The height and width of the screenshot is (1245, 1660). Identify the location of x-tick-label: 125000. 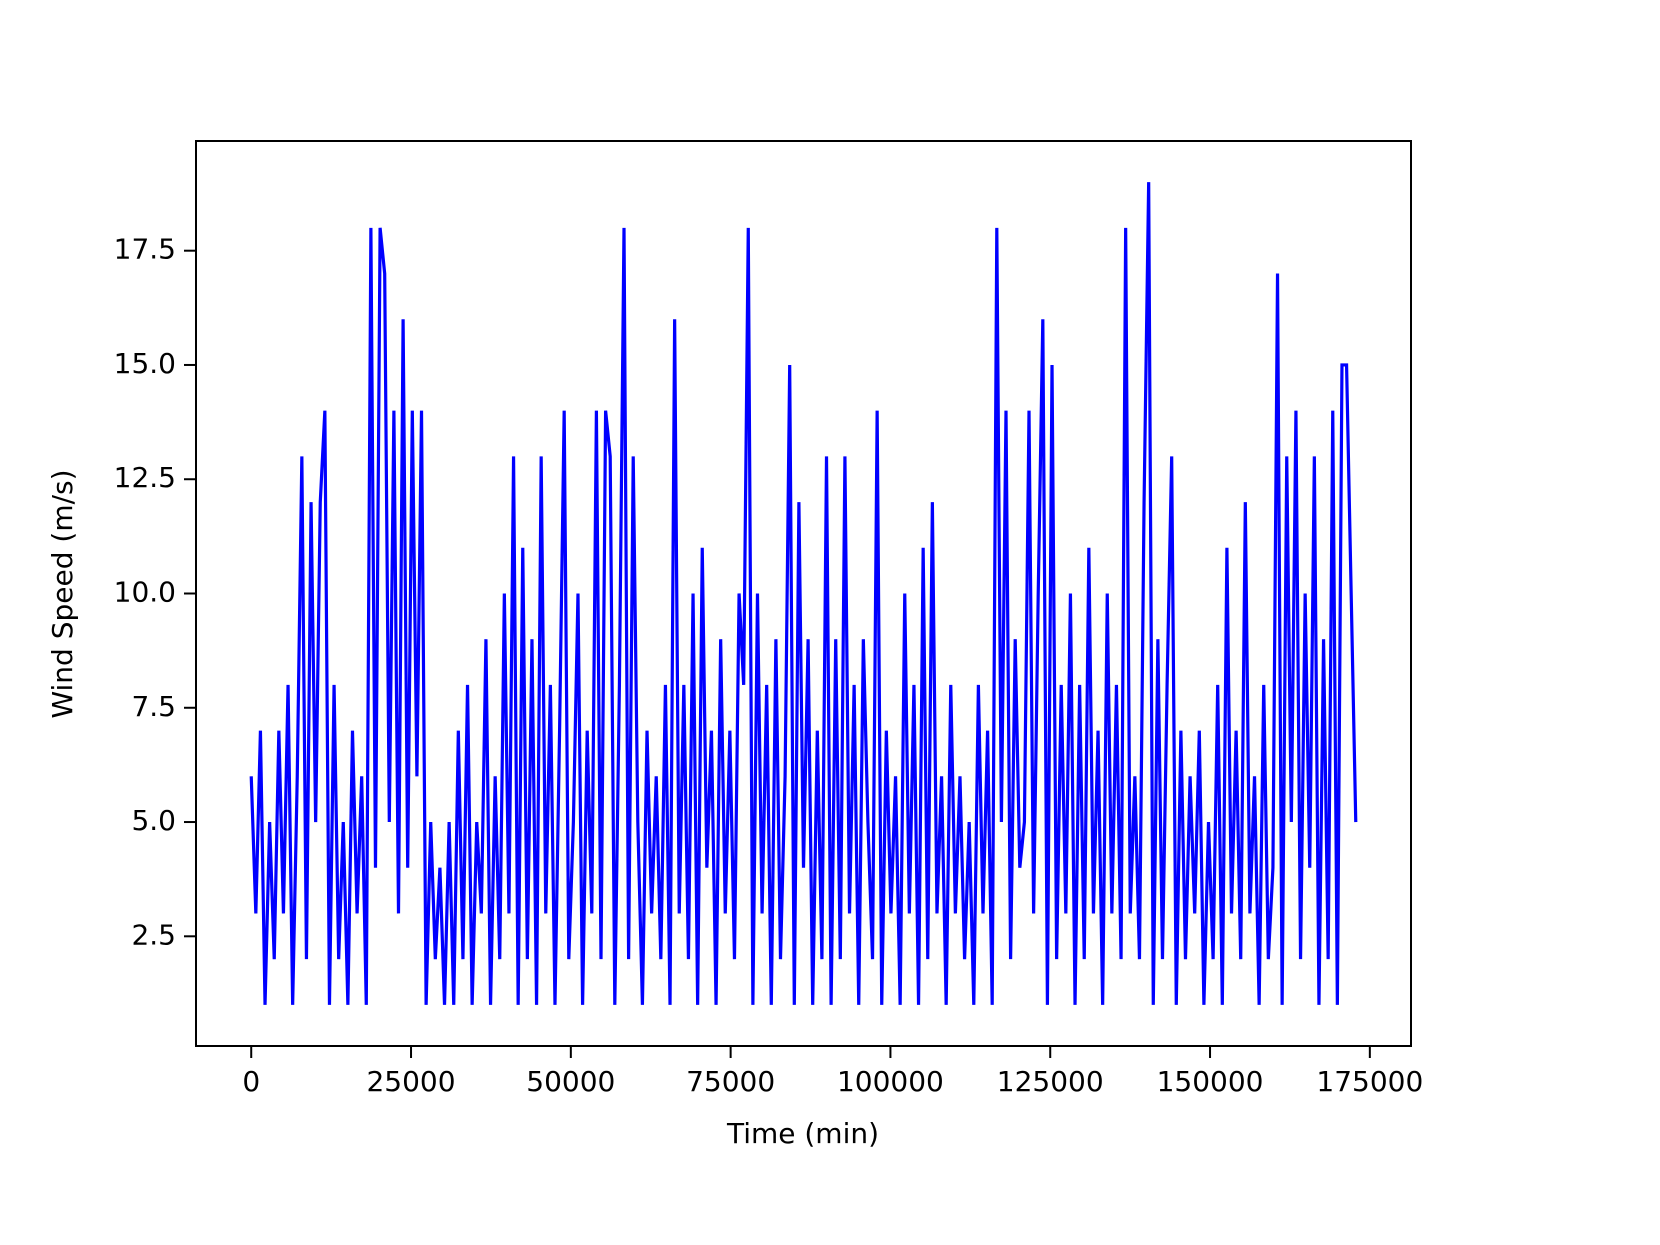
(1050, 1081).